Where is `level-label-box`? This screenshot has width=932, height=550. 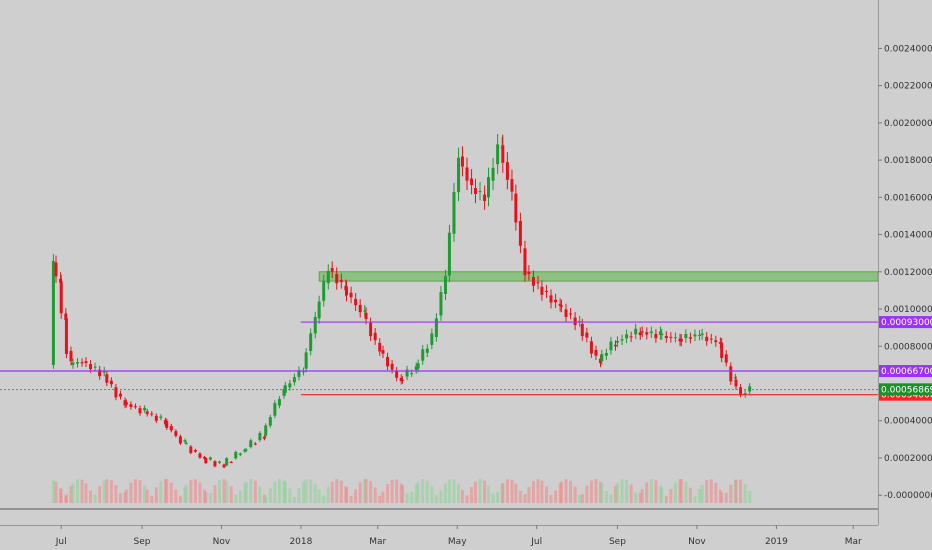
level-label-box is located at coordinates (905, 371).